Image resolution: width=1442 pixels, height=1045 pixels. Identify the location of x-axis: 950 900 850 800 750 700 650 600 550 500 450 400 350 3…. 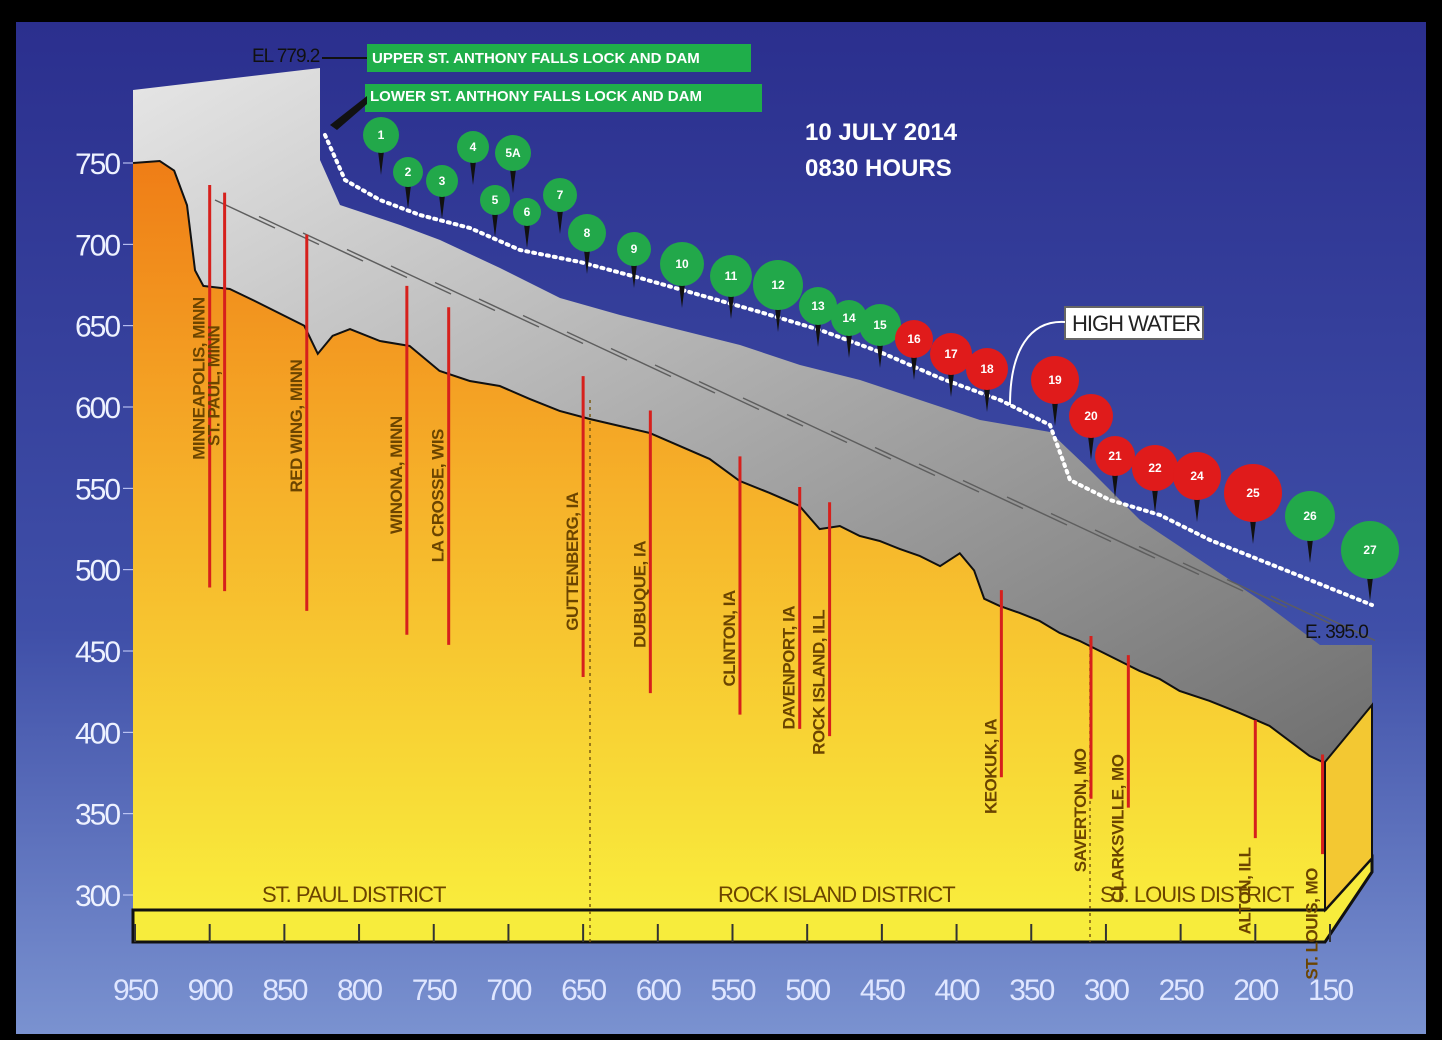
(734, 990).